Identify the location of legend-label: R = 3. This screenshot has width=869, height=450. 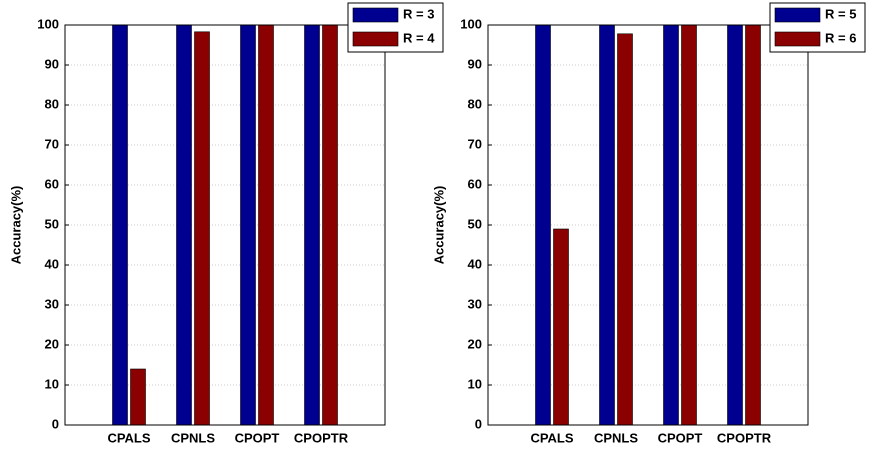
(418, 13).